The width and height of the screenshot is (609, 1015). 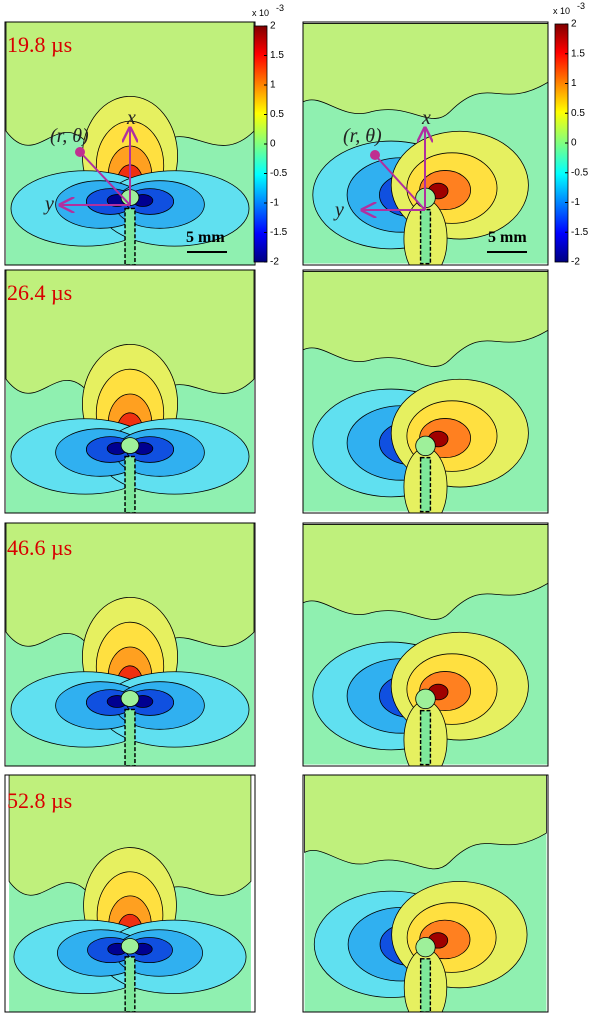 What do you see at coordinates (39, 547) in the screenshot?
I see `time-label: 46.6 µs` at bounding box center [39, 547].